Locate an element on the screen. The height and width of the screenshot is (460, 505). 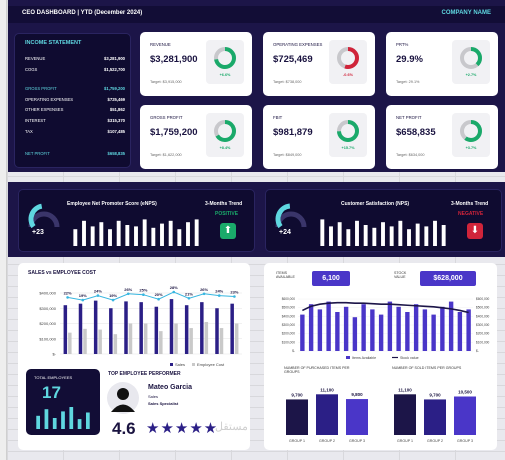
kpi-pct: +3.7% is located at coordinates (471, 148).